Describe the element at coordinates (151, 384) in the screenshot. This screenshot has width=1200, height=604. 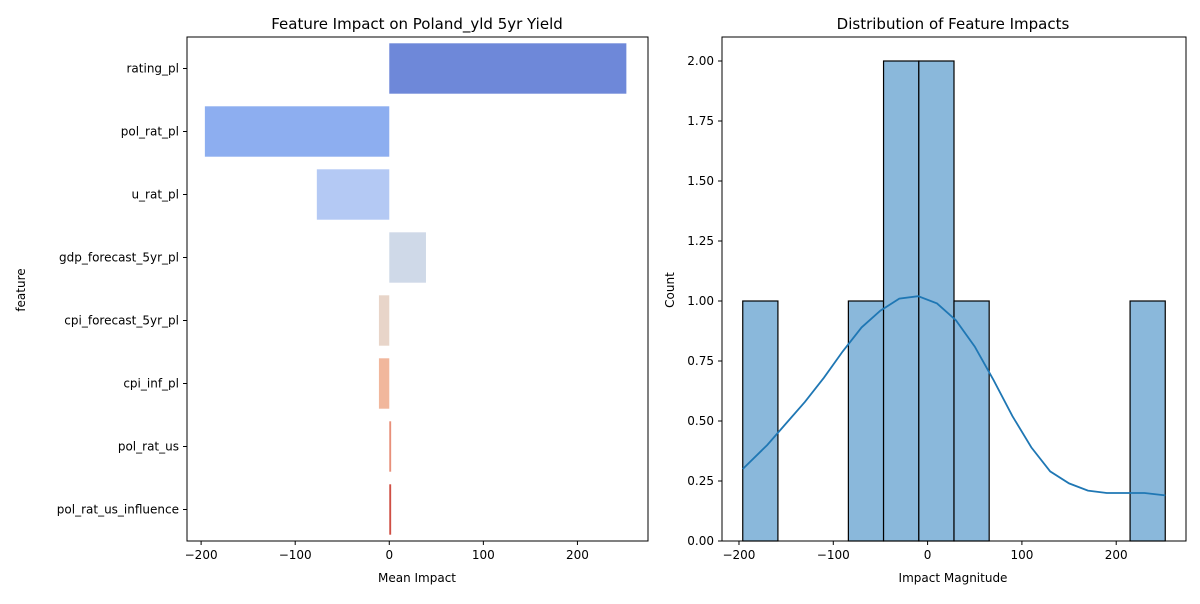
I see `y-tick-label: cpi_inf_pl` at that location.